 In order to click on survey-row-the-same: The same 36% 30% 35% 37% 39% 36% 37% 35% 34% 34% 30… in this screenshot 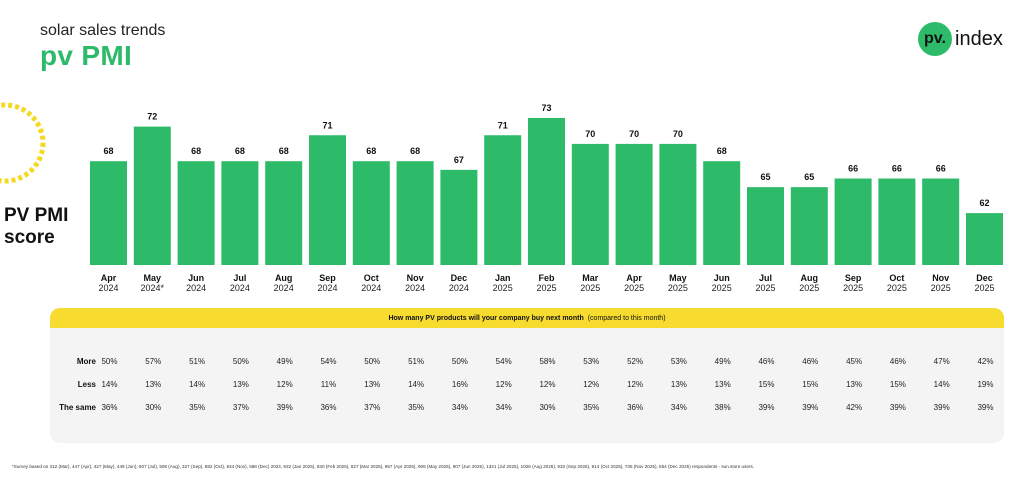, I will do `click(527, 408)`.